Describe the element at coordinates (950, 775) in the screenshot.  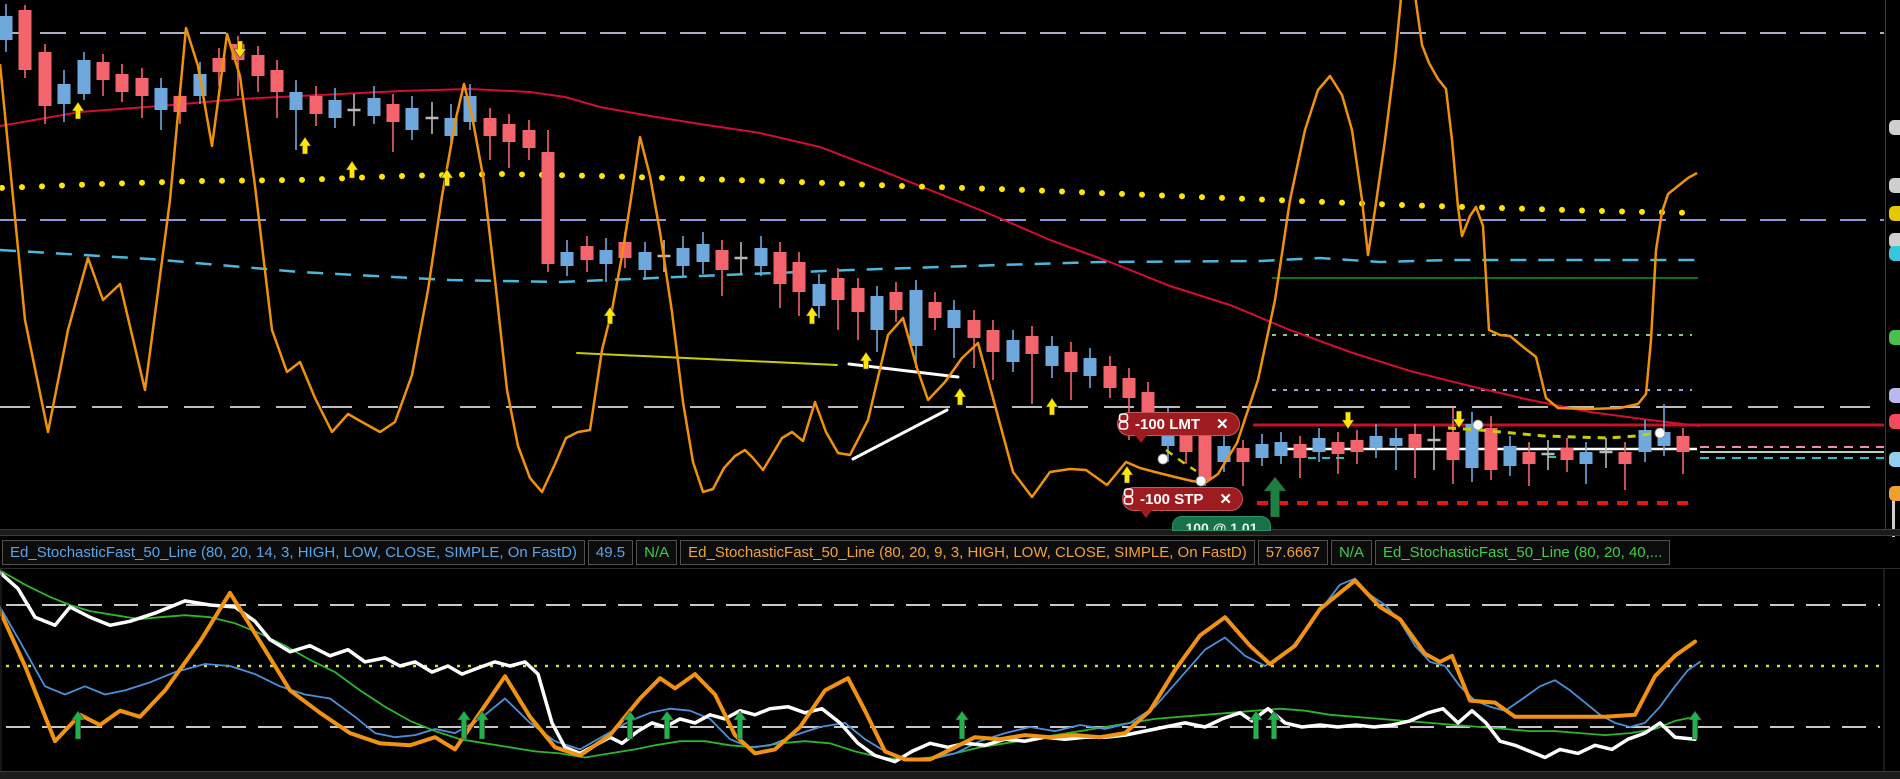
I see `bottom-divider` at that location.